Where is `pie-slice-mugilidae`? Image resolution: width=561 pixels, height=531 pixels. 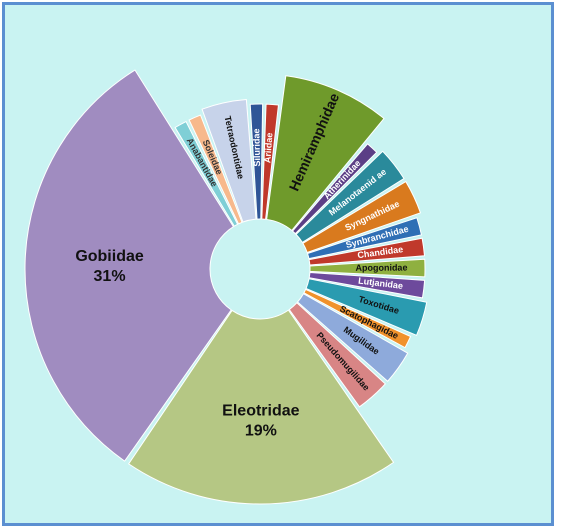
pie-slice-mugilidae is located at coordinates (352, 337).